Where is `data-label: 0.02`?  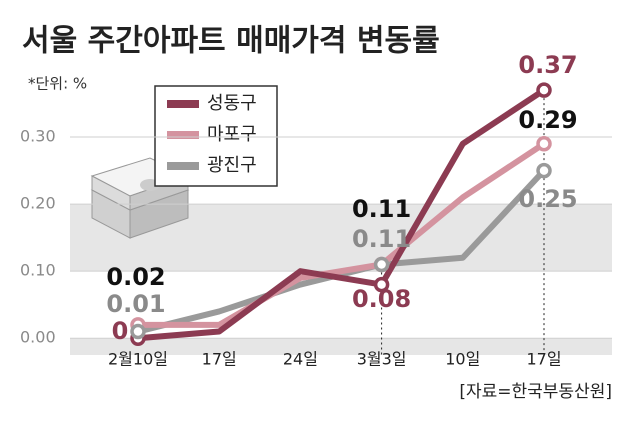
data-label: 0.02 is located at coordinates (135, 277).